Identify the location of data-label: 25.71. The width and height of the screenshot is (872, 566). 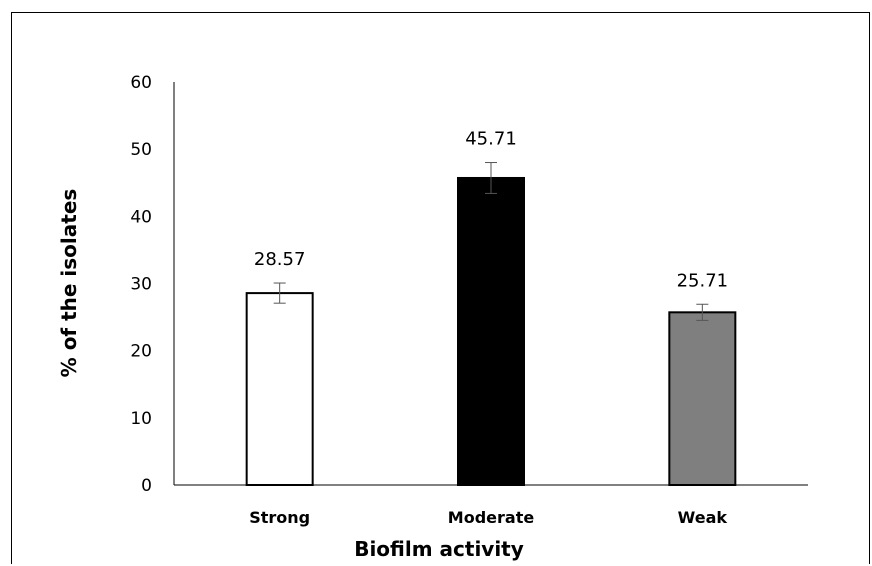
(703, 280).